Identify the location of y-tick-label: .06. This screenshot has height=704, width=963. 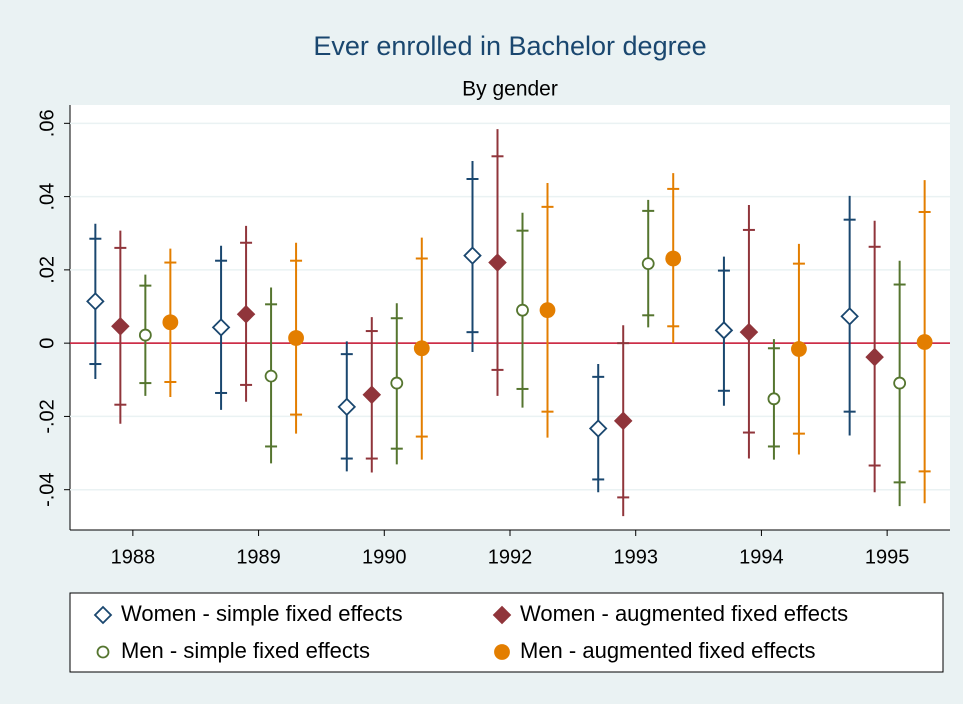
(47, 123).